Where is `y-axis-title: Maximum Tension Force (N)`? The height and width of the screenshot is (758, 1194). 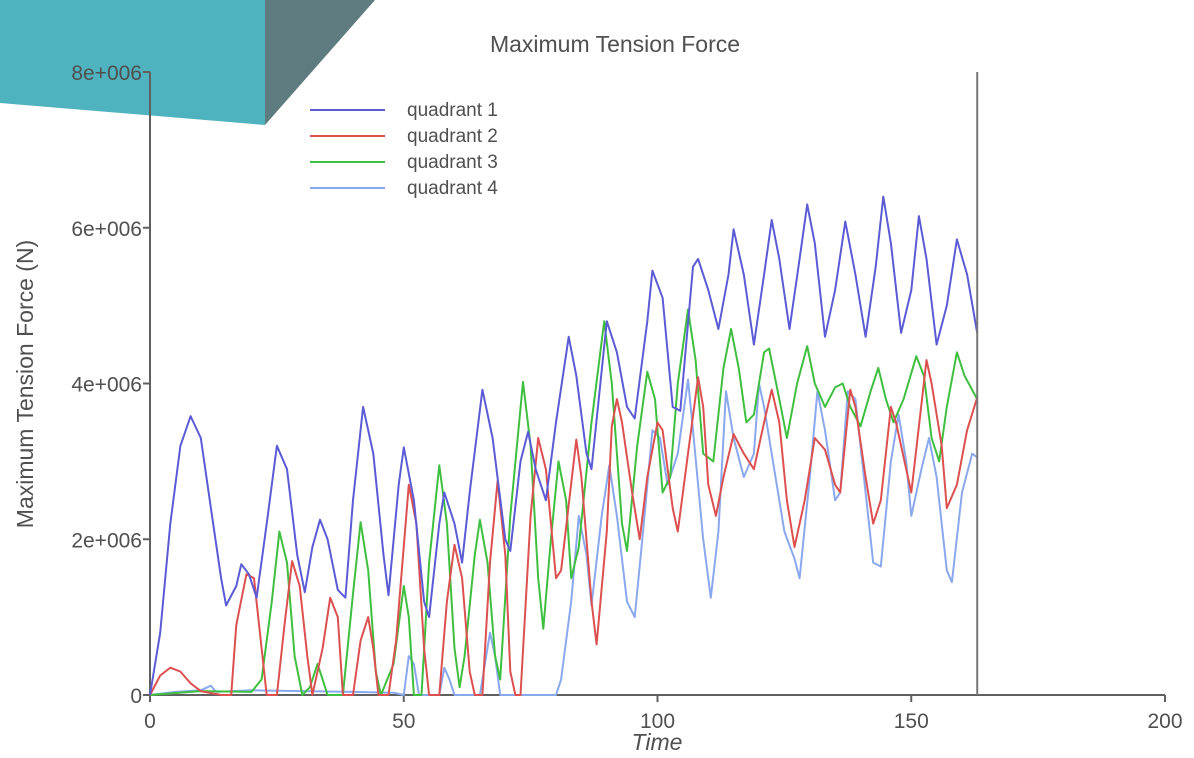 y-axis-title: Maximum Tension Force (N) is located at coordinates (25, 384).